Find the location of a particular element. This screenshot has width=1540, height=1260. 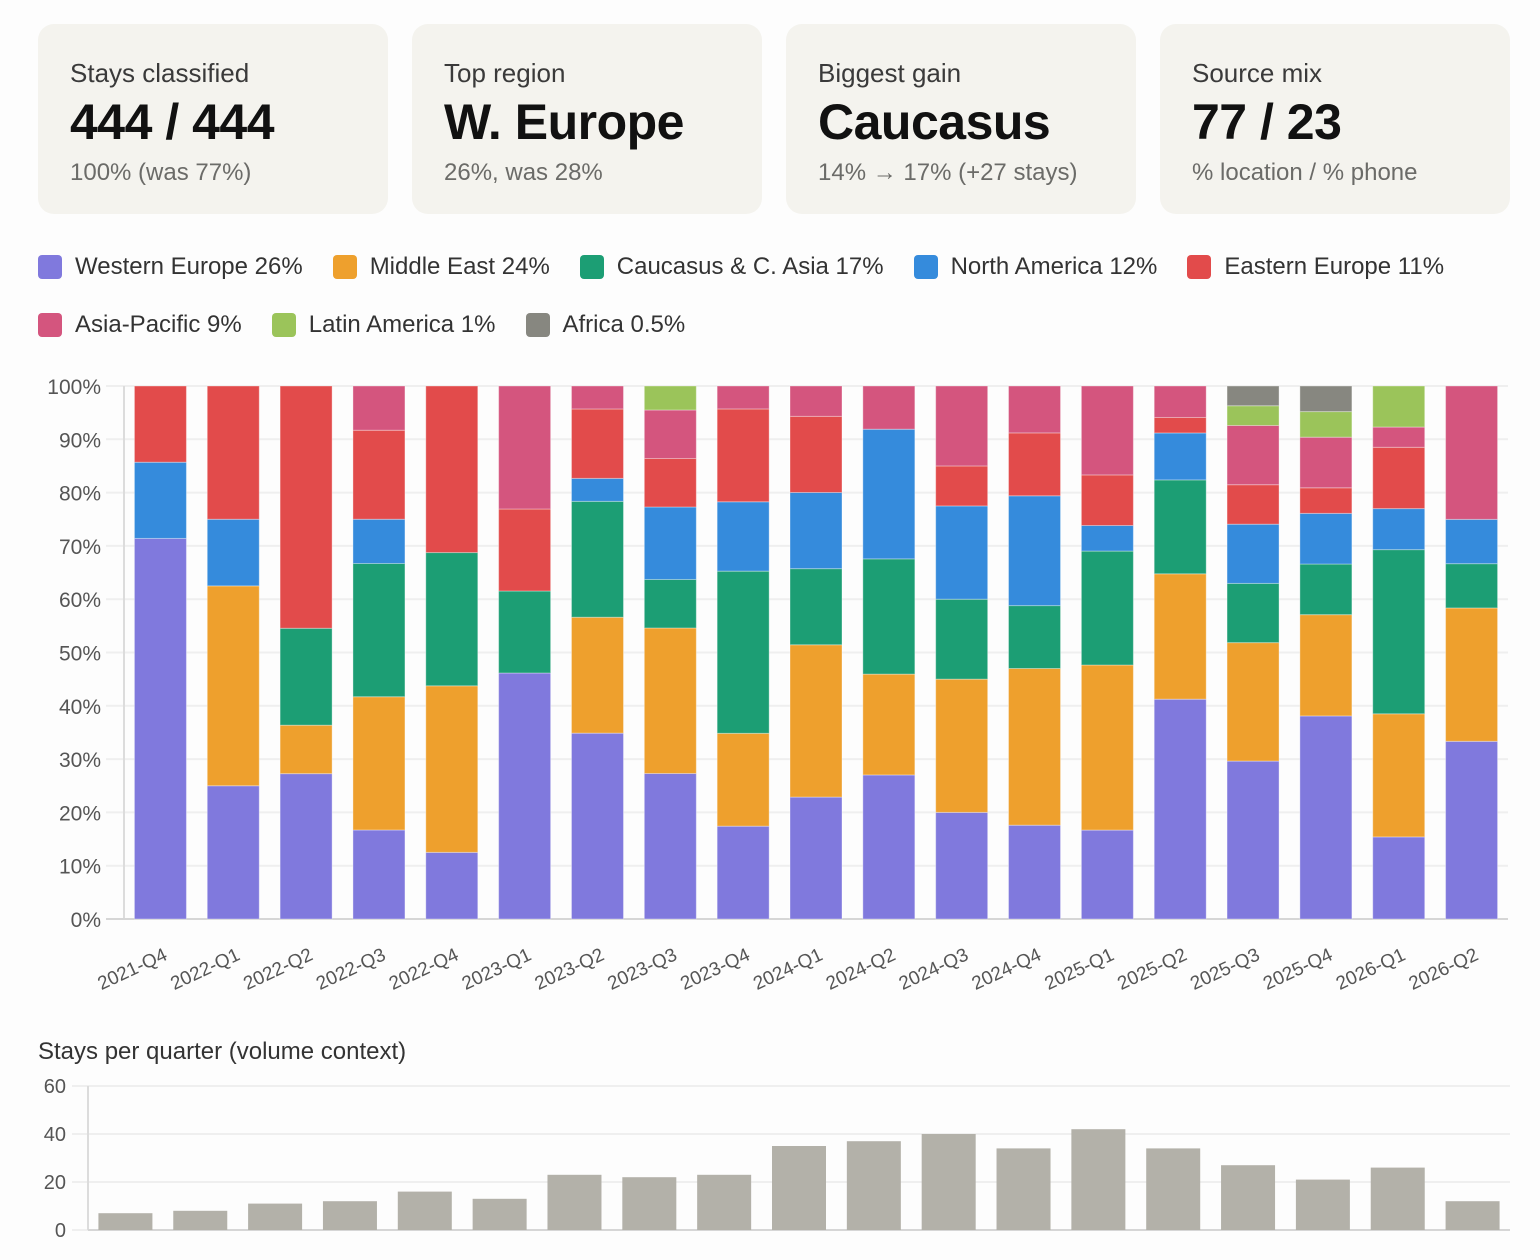

volume-chart-title: Stays per quarter (volume context) is located at coordinates (222, 1051).